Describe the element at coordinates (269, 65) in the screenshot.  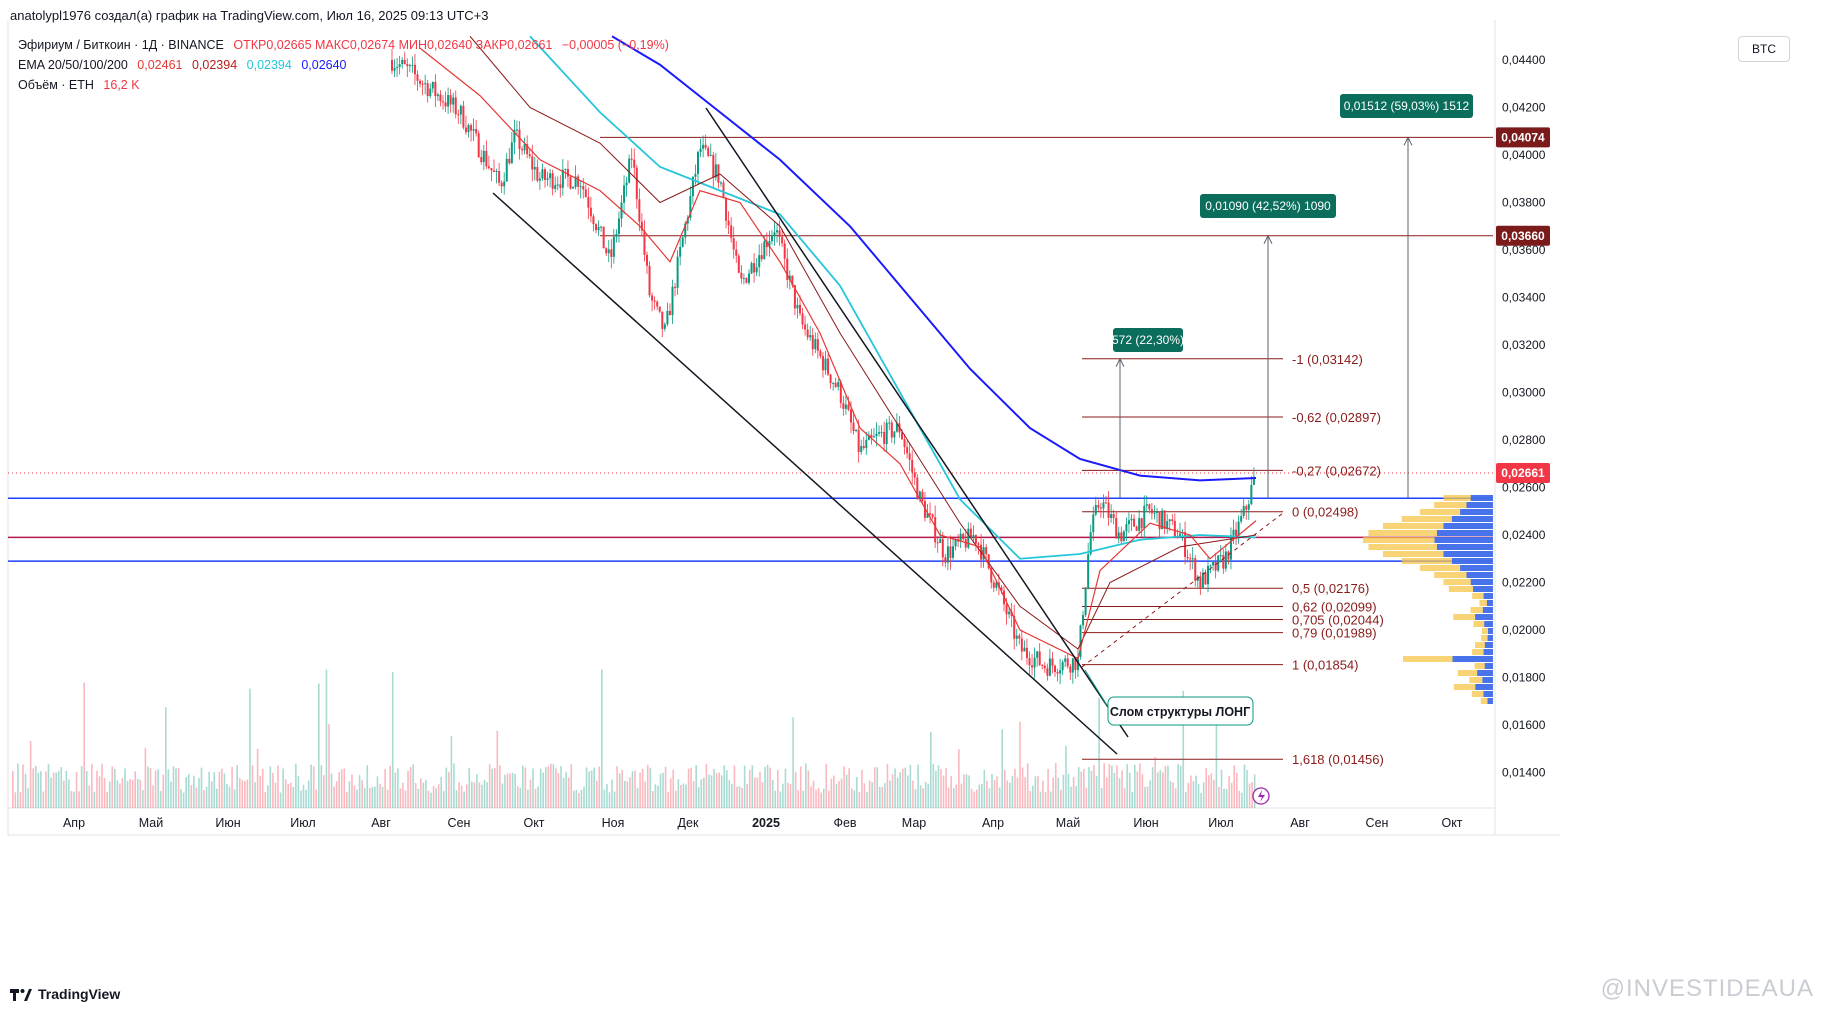
I see `ema-100-value: 0,02394` at that location.